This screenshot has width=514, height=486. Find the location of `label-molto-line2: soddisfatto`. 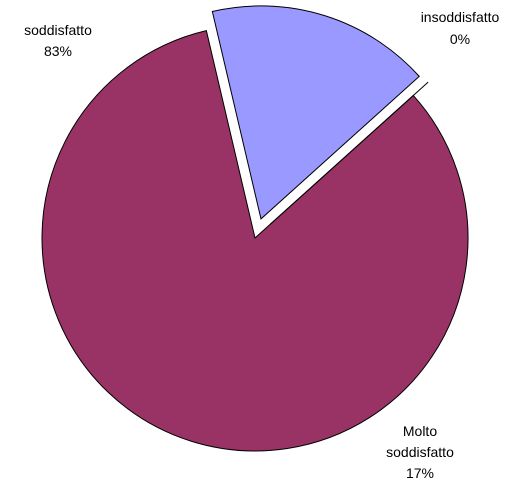

label-molto-line2: soddisfatto is located at coordinates (420, 452).